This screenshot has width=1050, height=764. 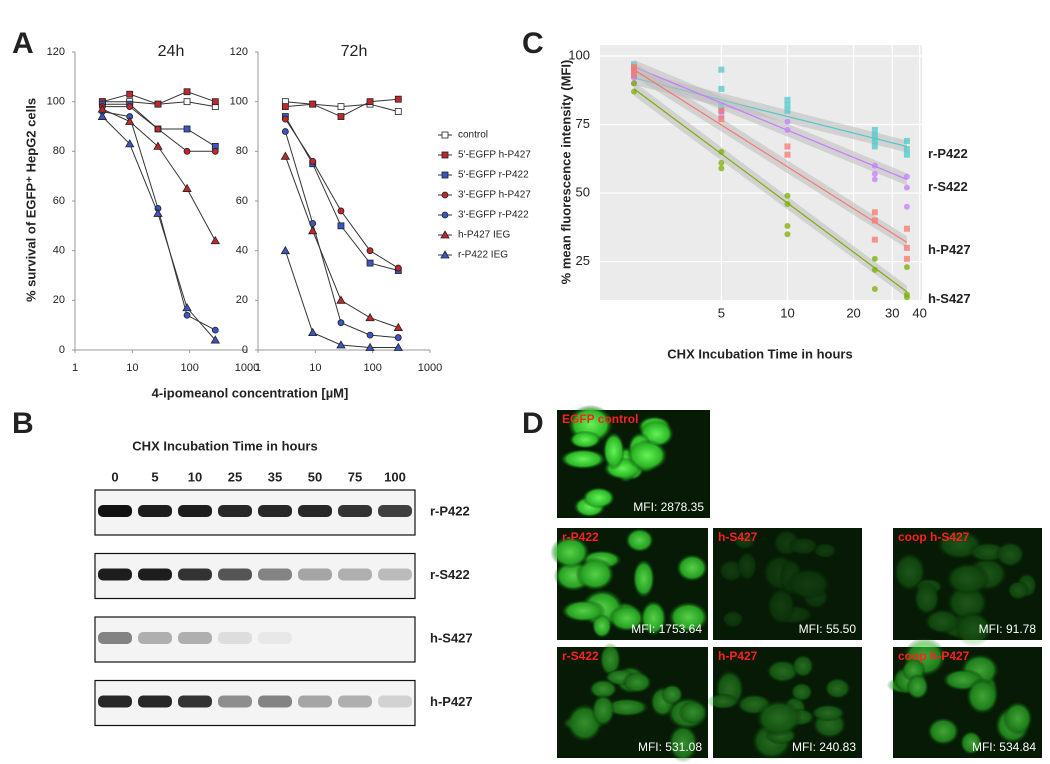 What do you see at coordinates (483, 255) in the screenshot?
I see `legend-label: r-P422 IEG` at bounding box center [483, 255].